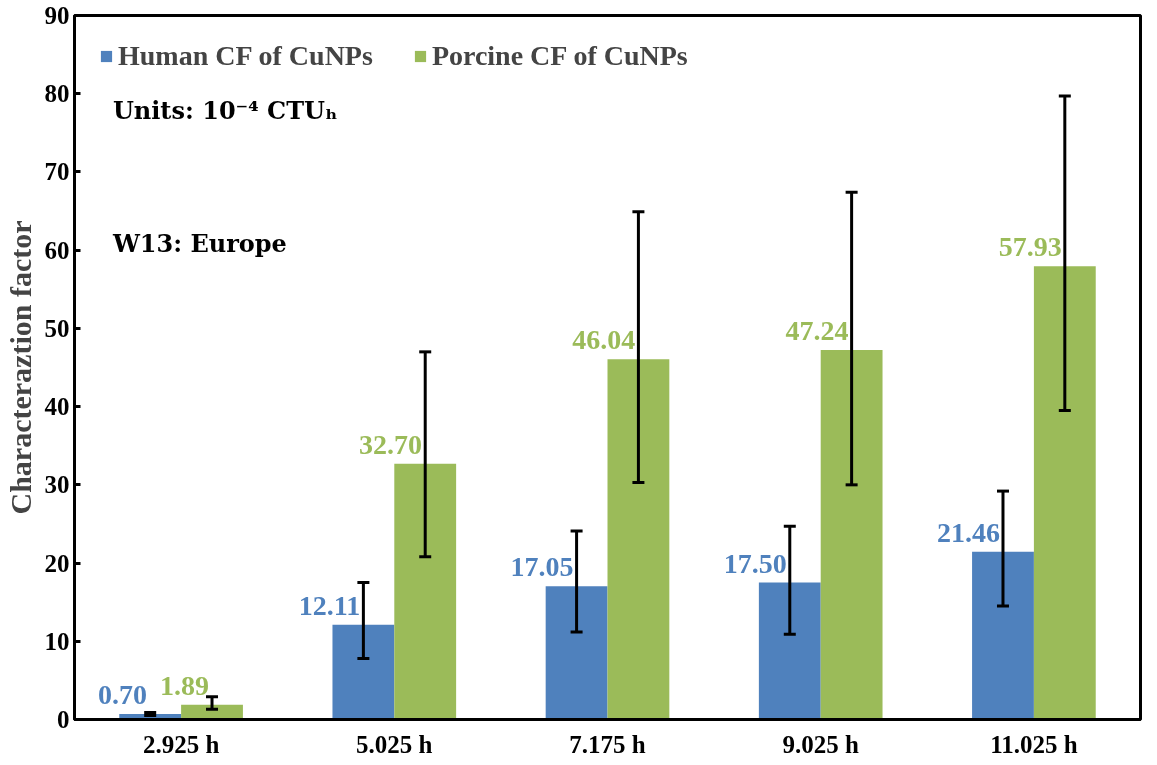 Image resolution: width=1157 pixels, height=765 pixels. What do you see at coordinates (391, 444) in the screenshot?
I see `data-label: 32.70` at bounding box center [391, 444].